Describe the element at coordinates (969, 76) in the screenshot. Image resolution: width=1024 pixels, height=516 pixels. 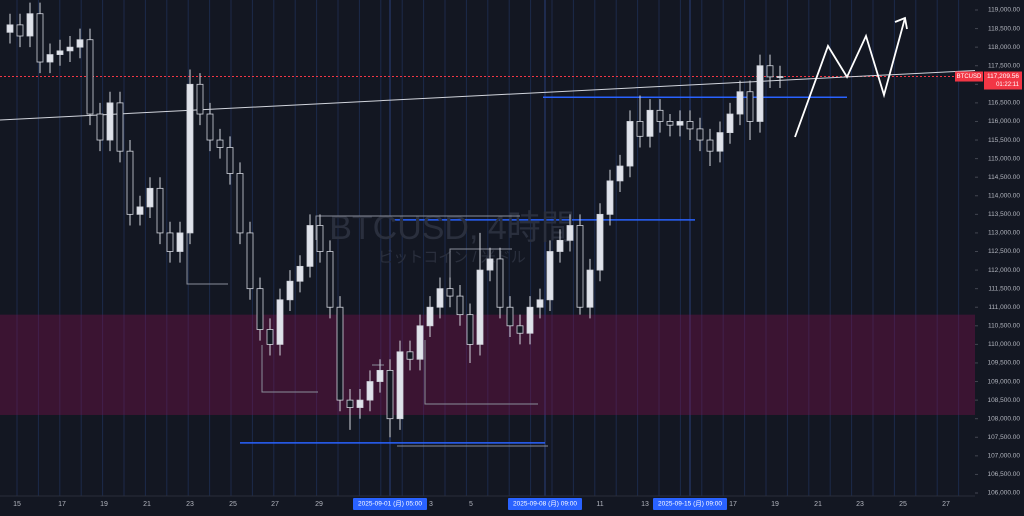
I see `symbol-box` at that location.